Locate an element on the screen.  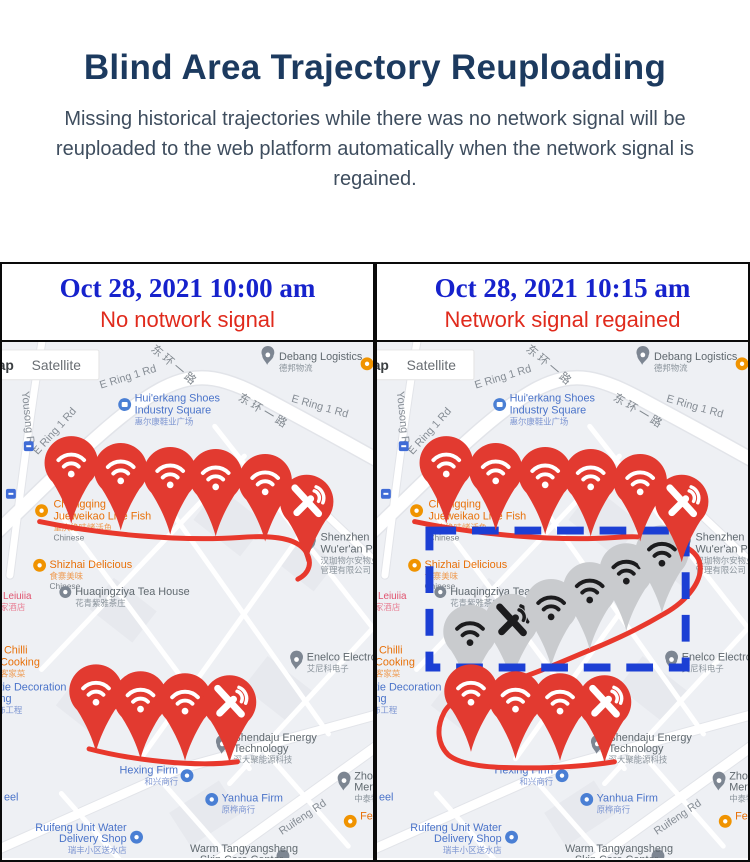
panel-no-signal-header: Oct 28, 2021 10:00 am No notwork signal is located at coordinates (187, 303).